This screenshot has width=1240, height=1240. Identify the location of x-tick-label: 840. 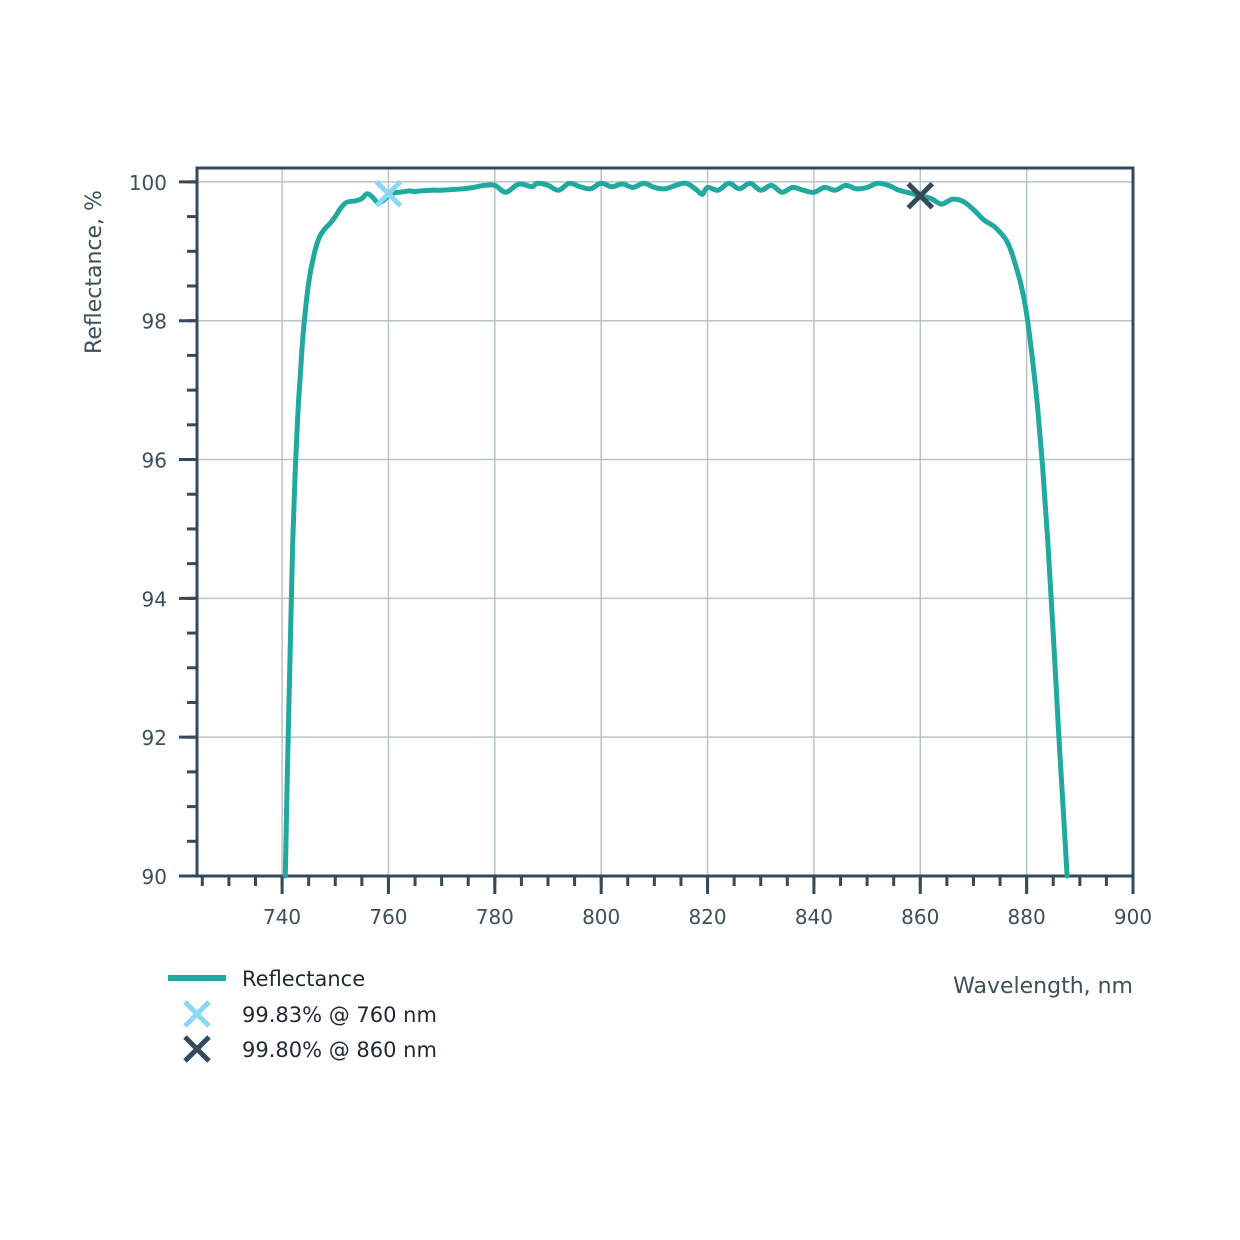
(814, 917).